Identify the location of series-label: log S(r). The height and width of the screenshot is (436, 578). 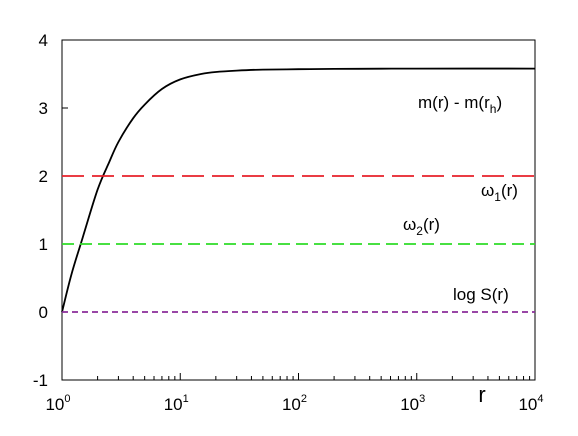
(481, 294).